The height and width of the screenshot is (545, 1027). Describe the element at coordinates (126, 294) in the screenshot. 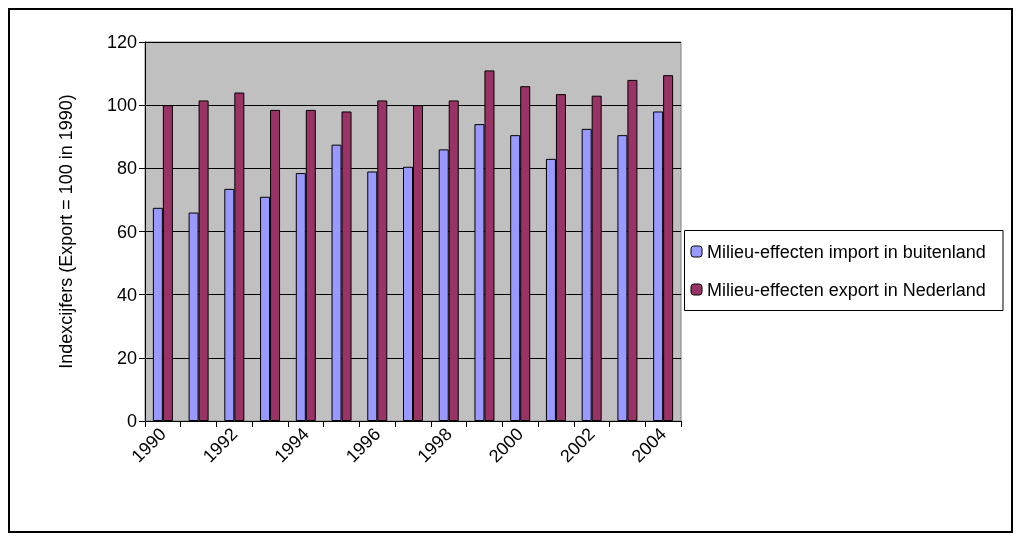

I see `y-tick-label: 40` at that location.